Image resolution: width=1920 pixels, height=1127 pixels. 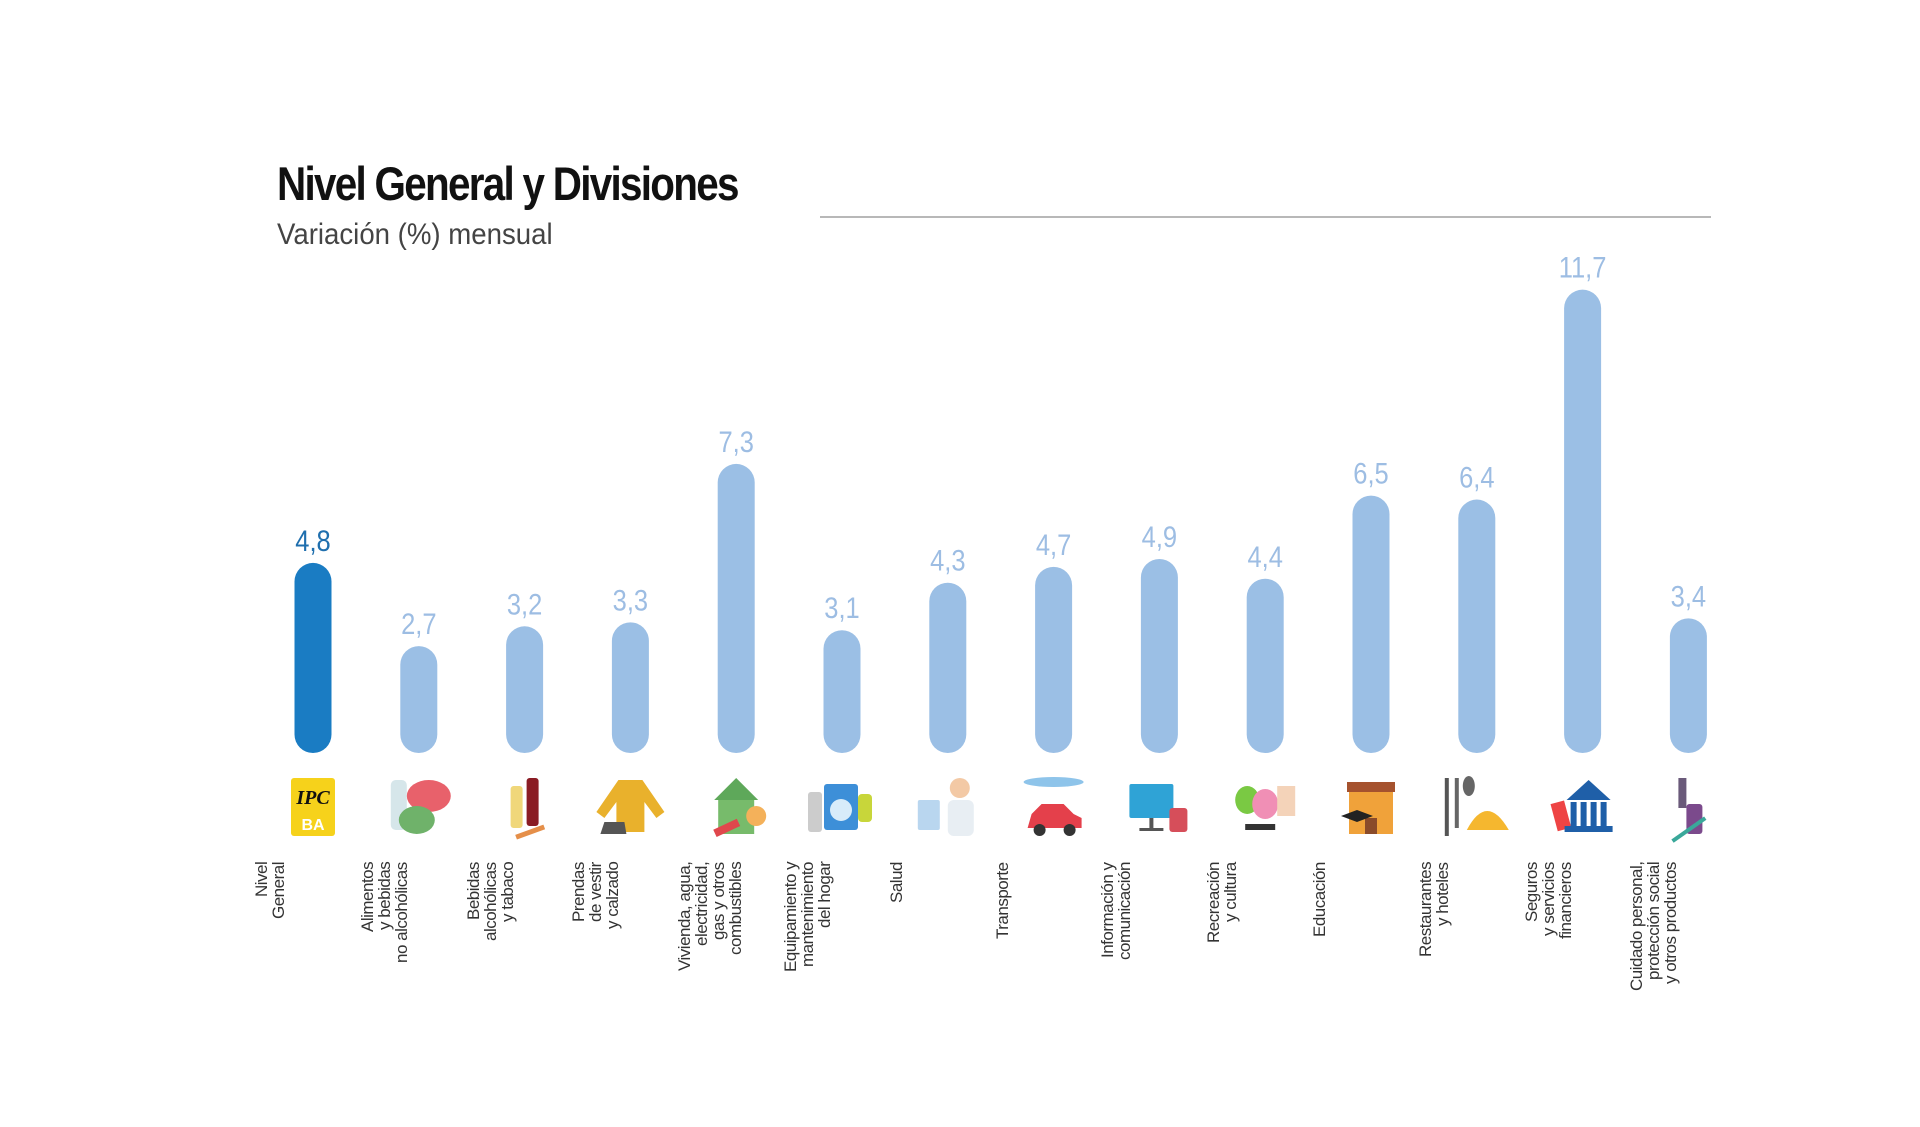 What do you see at coordinates (415, 234) in the screenshot?
I see `chart-subtitle: Variación (%) mensual` at bounding box center [415, 234].